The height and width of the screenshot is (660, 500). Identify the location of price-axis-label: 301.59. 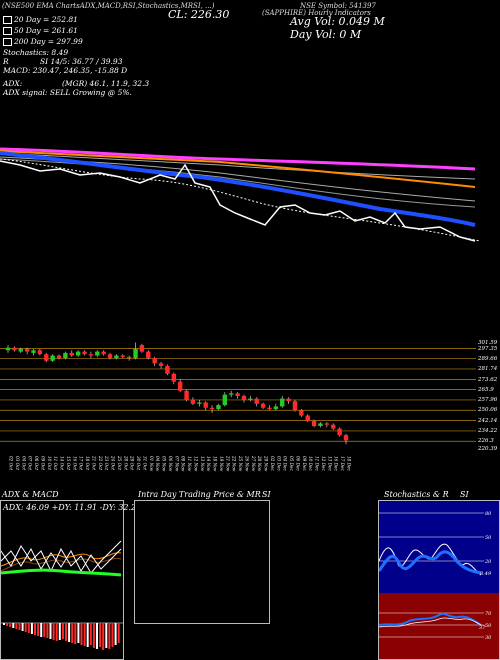
(488, 343).